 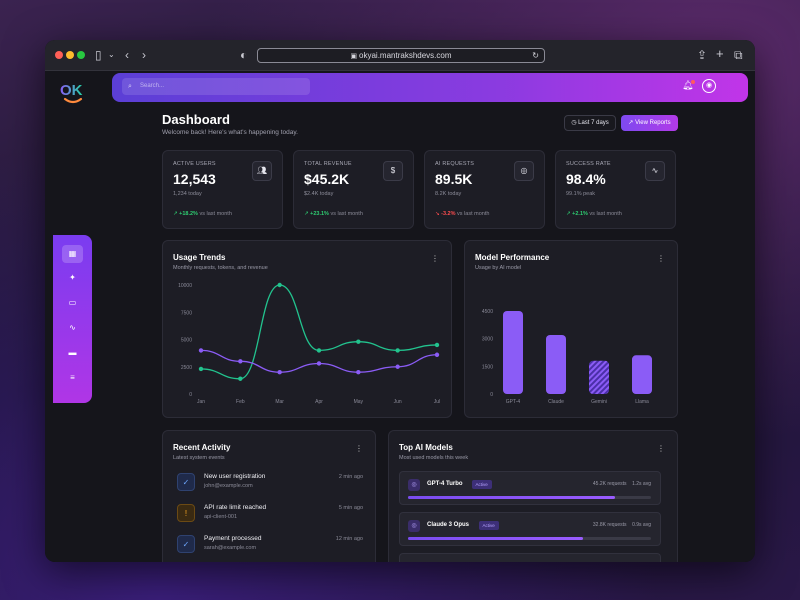 What do you see at coordinates (72, 353) in the screenshot?
I see `sidebar-item-billing: ▬` at bounding box center [72, 353].